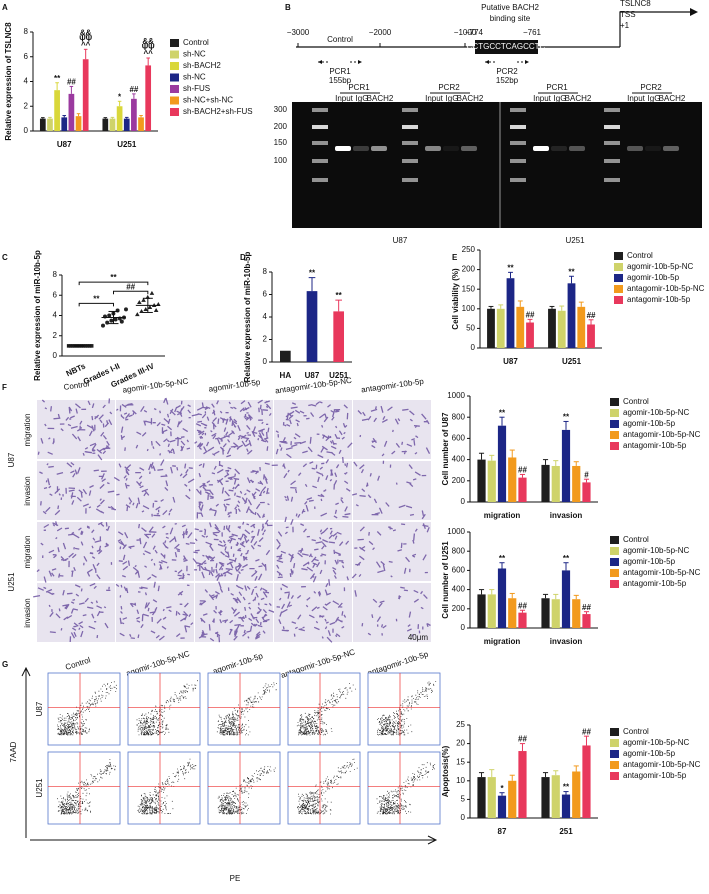  What do you see at coordinates (445, 580) in the screenshot?
I see `y-axis-label: Cell number of U251` at bounding box center [445, 580].